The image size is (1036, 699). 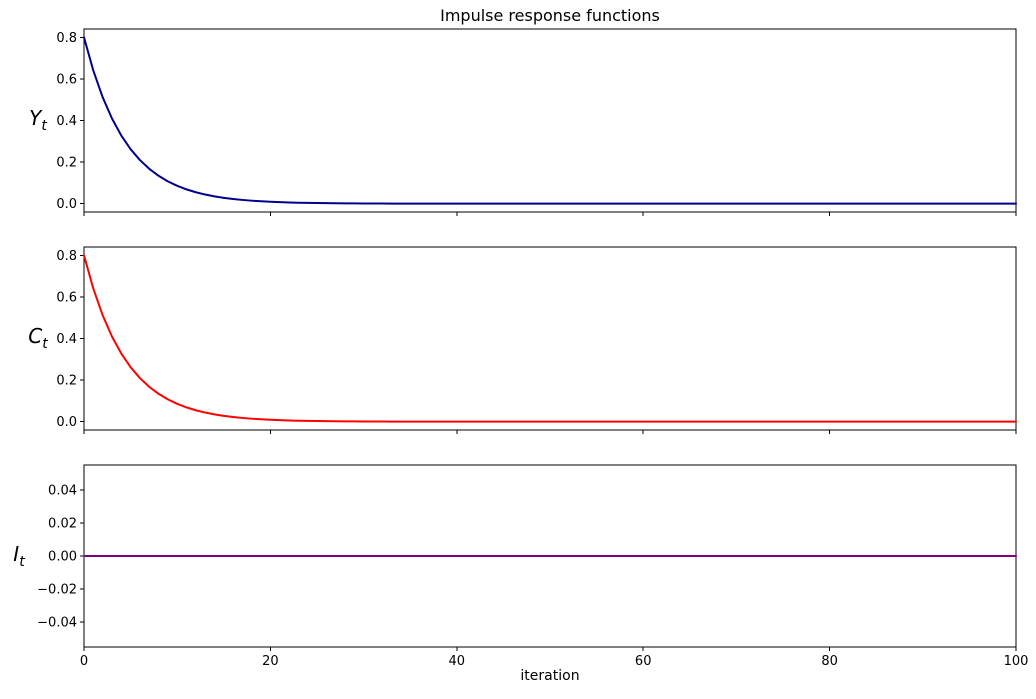 What do you see at coordinates (550, 214) in the screenshot?
I see `x-axis-ticks-Y_t` at bounding box center [550, 214].